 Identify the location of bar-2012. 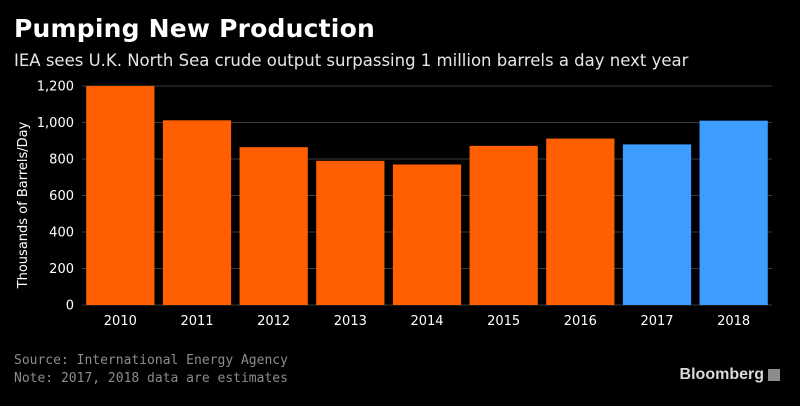
(273, 226).